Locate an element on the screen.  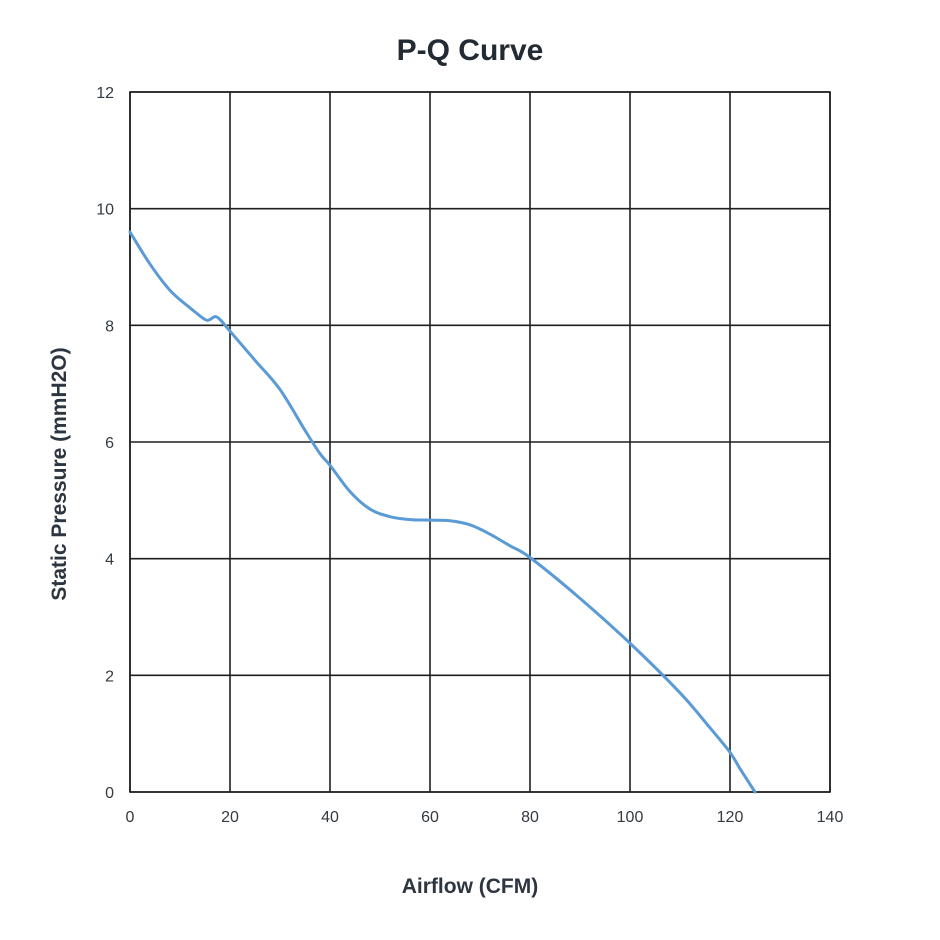
y-tick-label: 0 is located at coordinates (109, 793).